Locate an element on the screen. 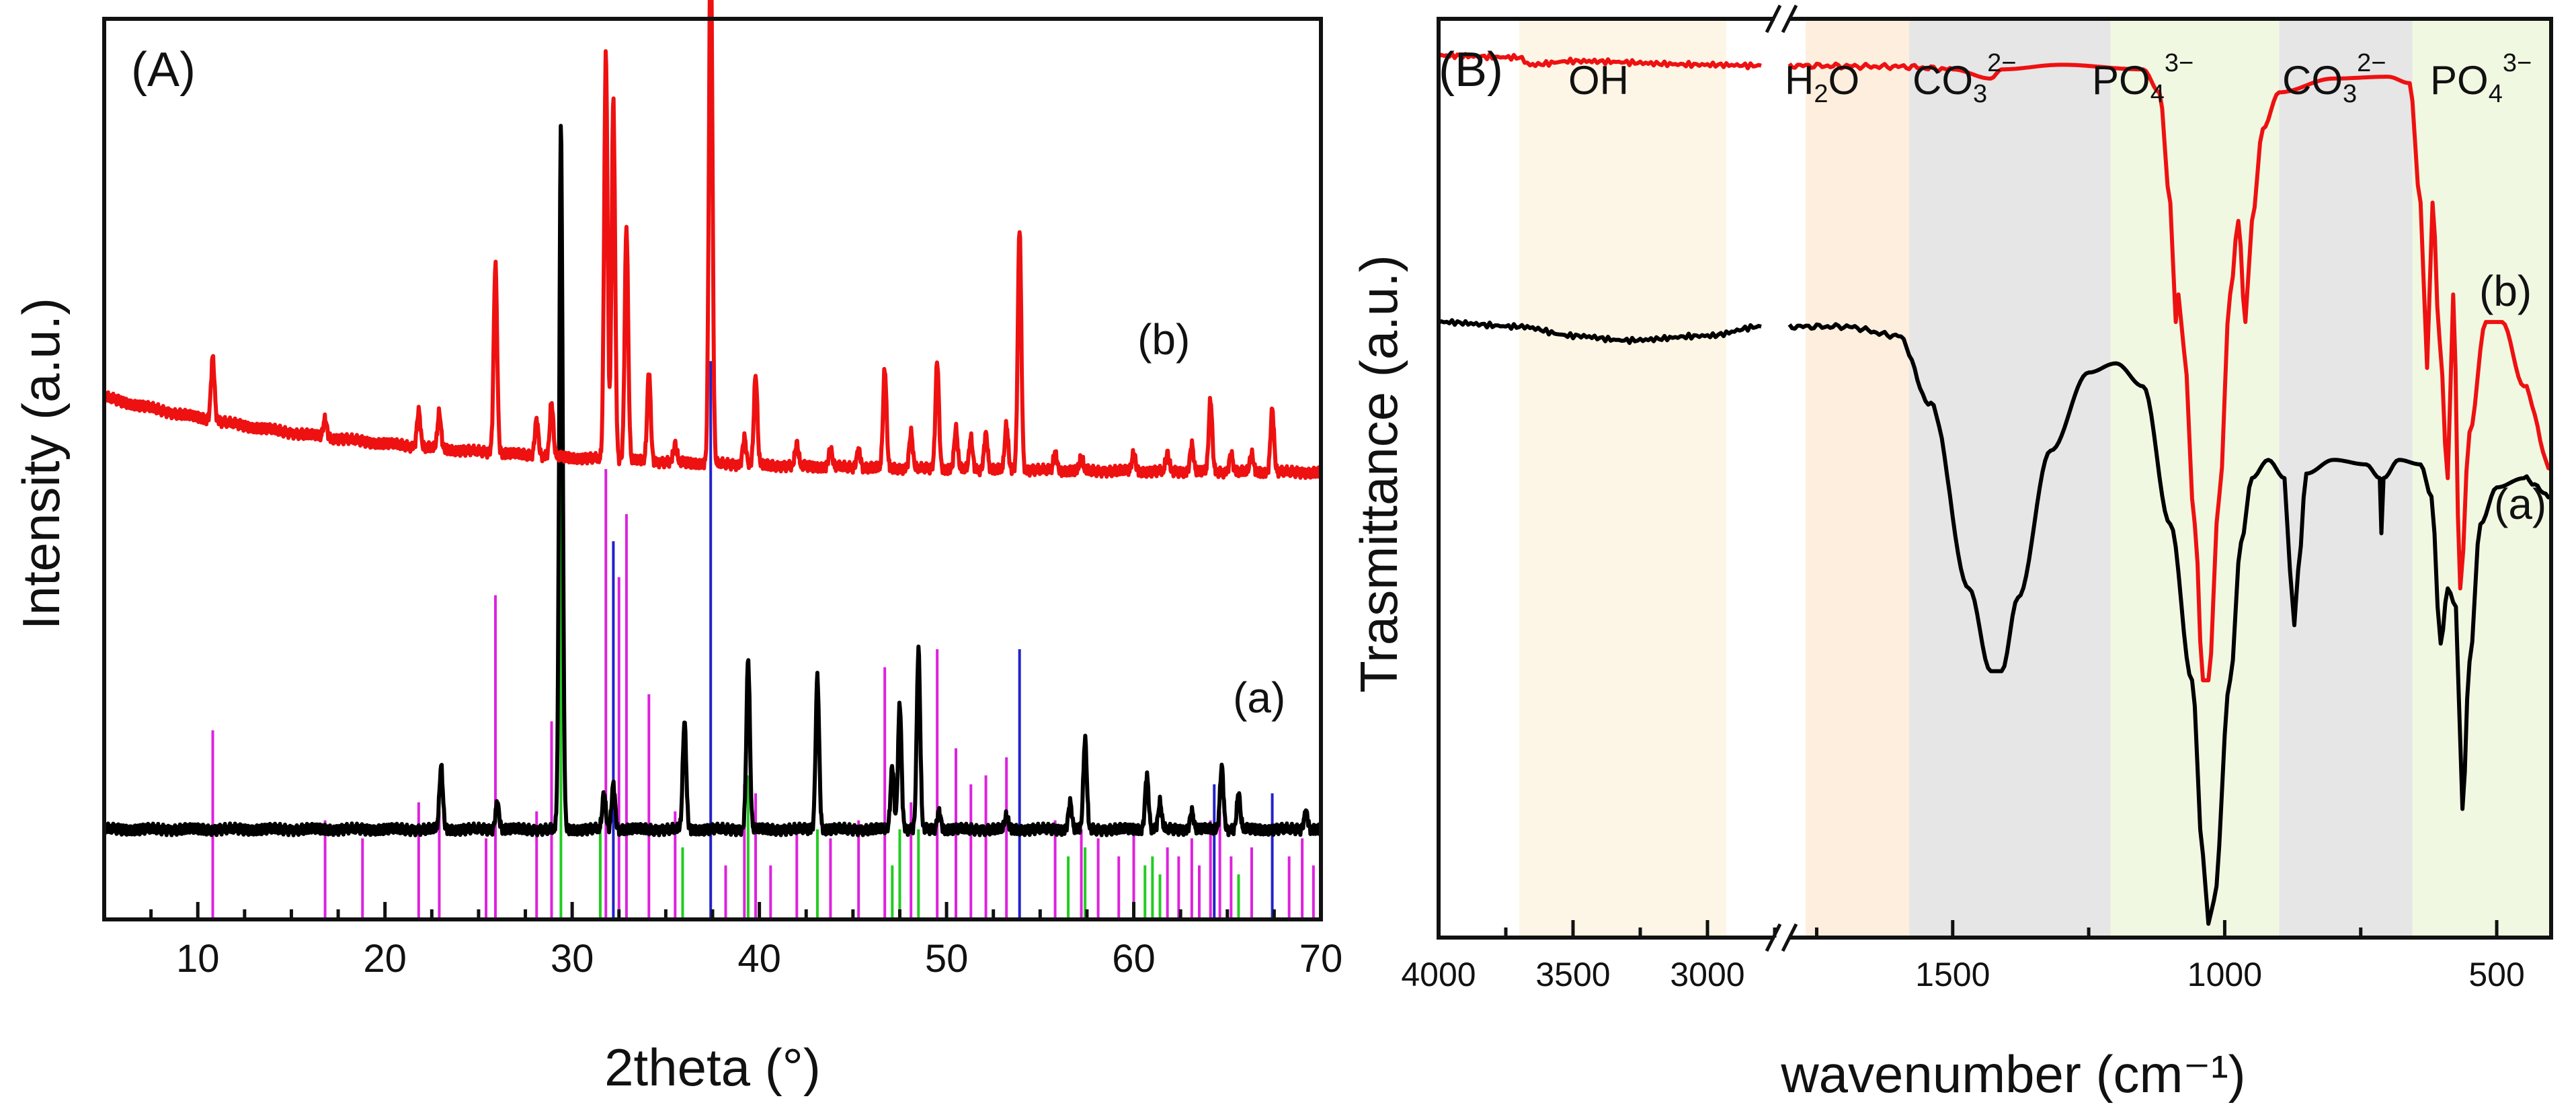 This screenshot has width=2576, height=1115. xrd-x-tick-label: 20 is located at coordinates (385, 959).